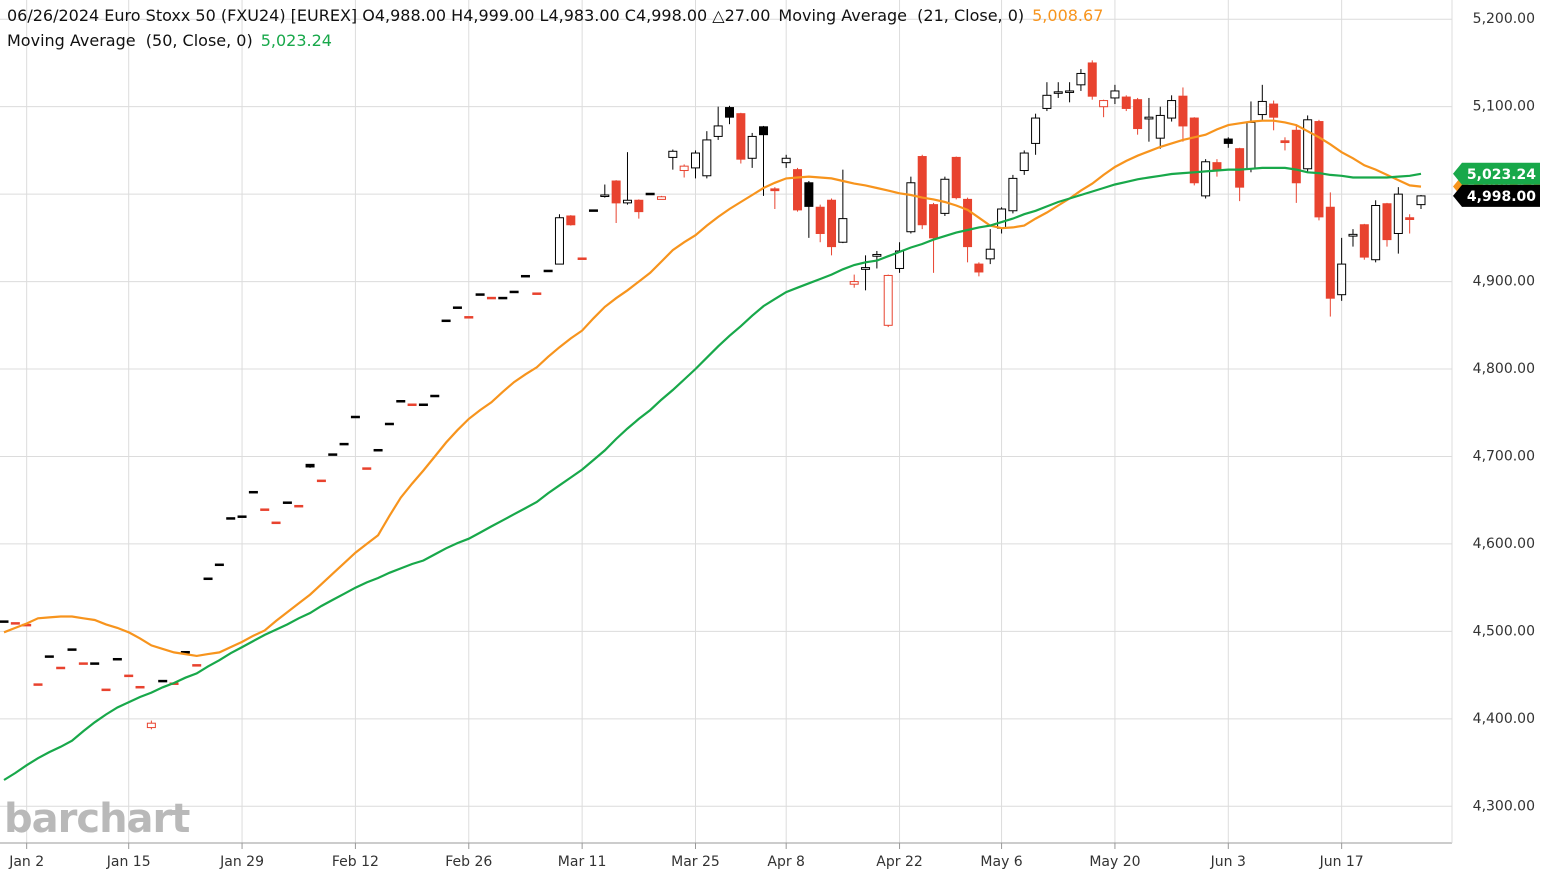  I want to click on legend-name: Moving Average (50, Close, 0), so click(130, 40).